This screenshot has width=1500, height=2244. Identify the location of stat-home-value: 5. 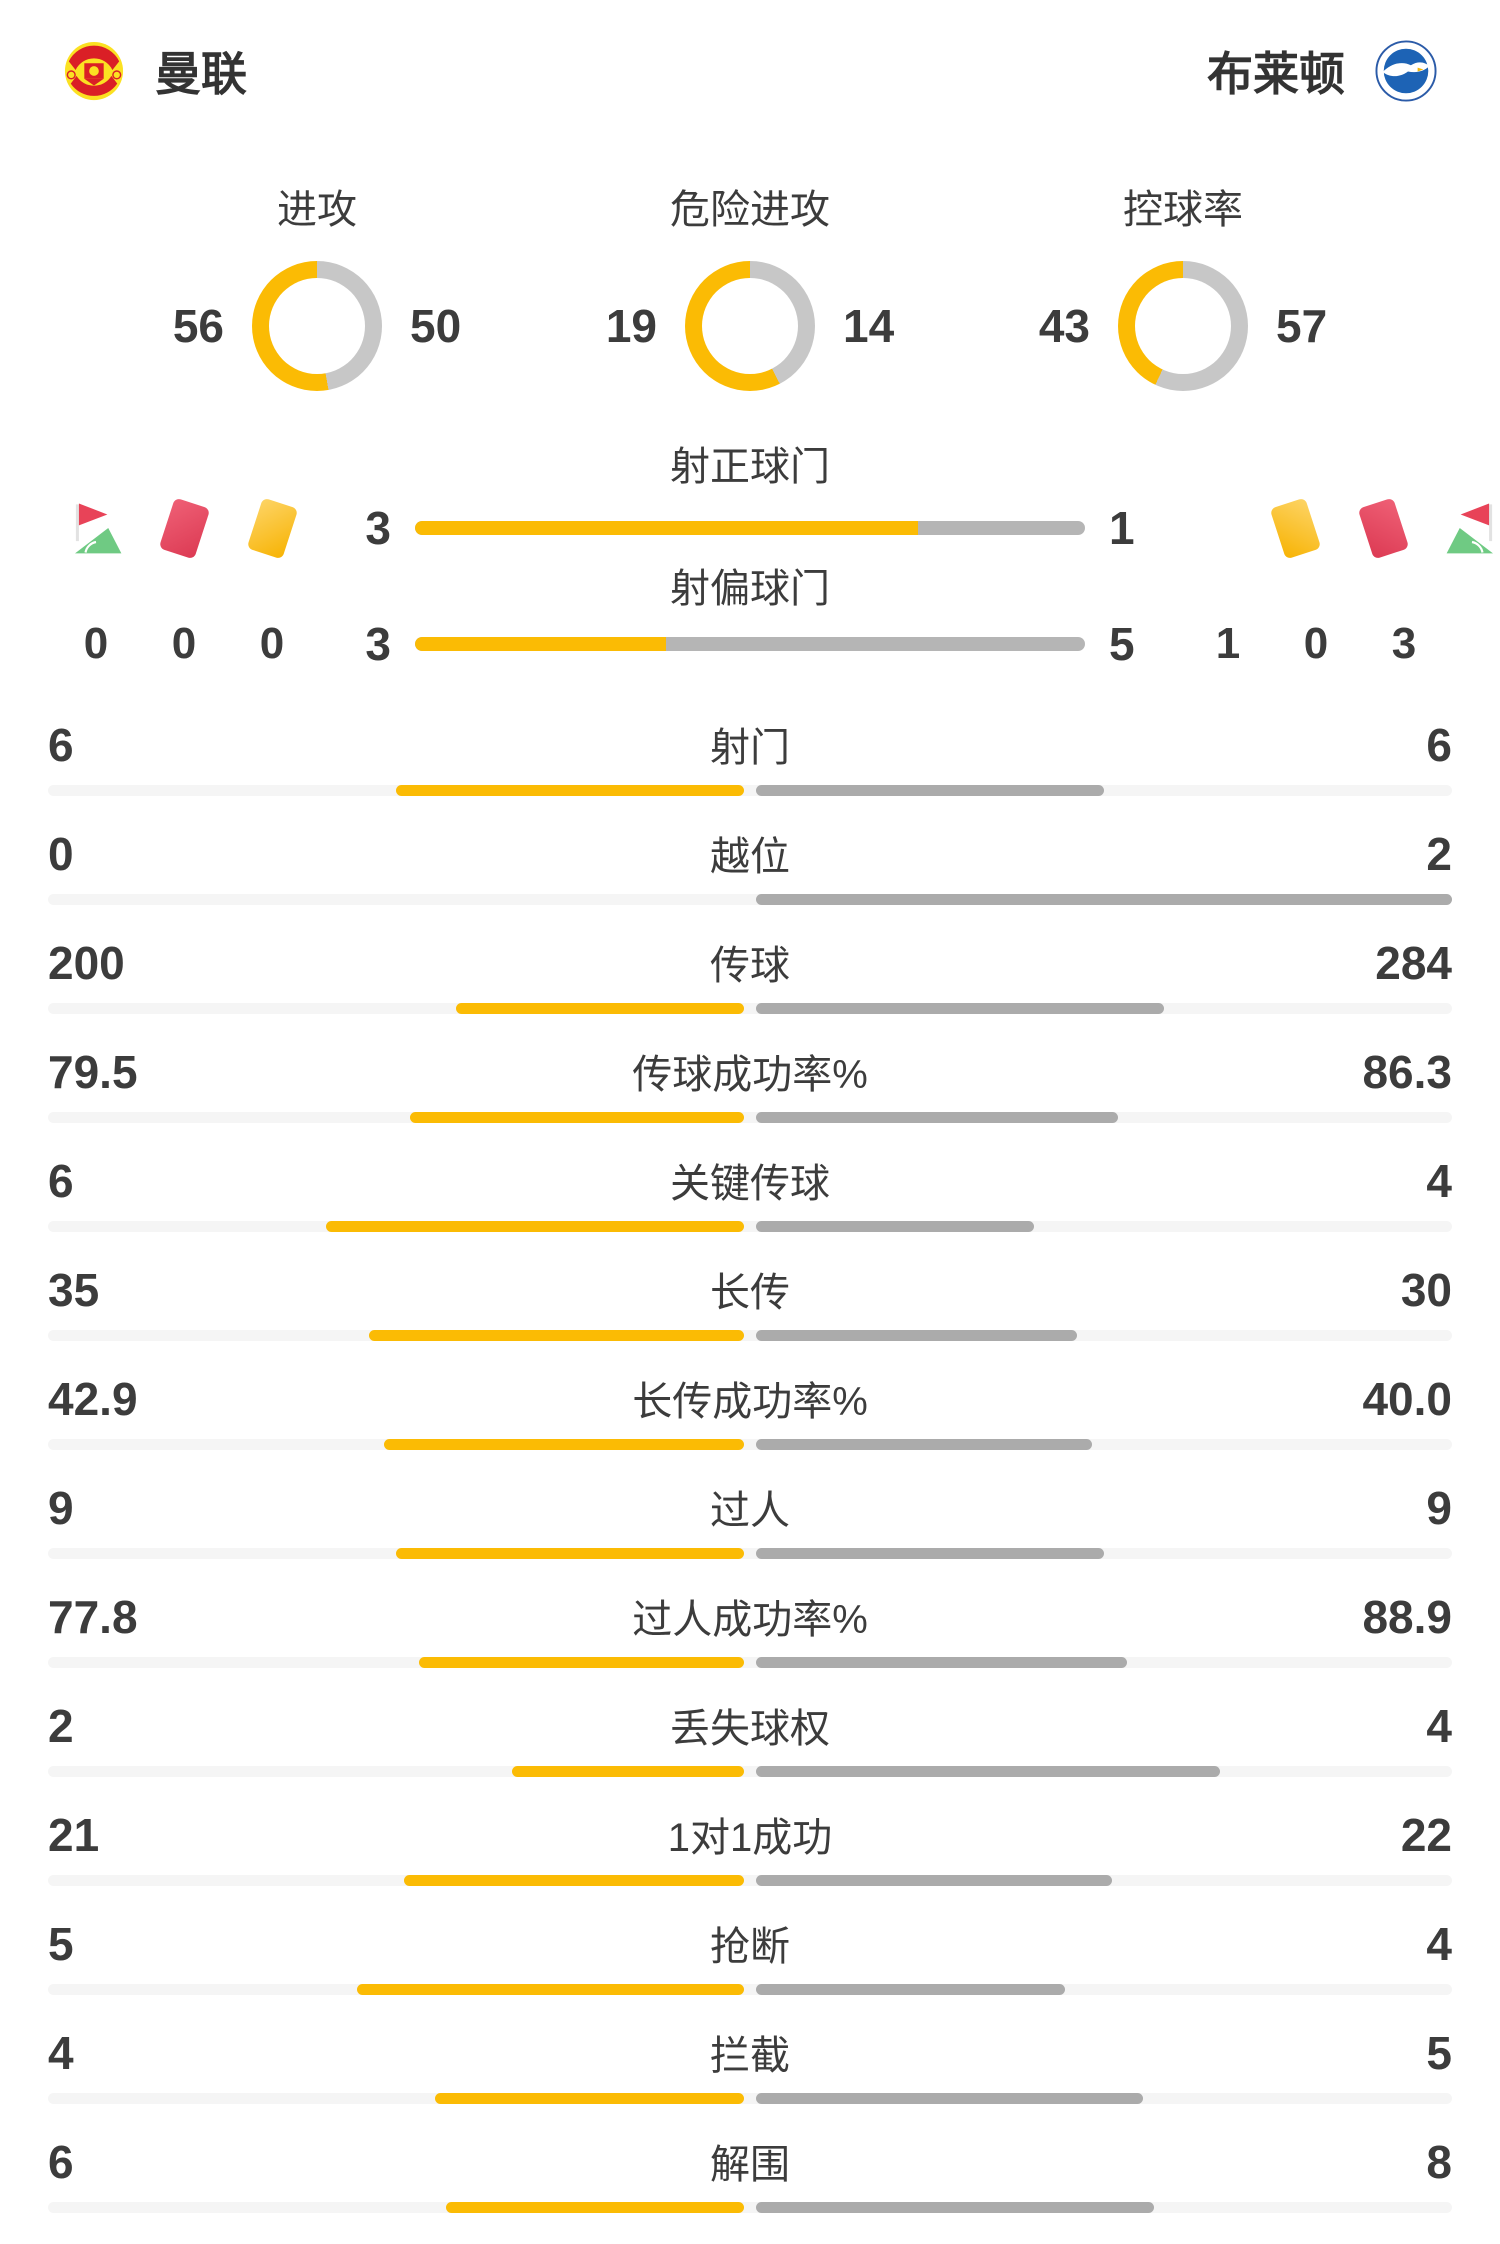
(61, 1944).